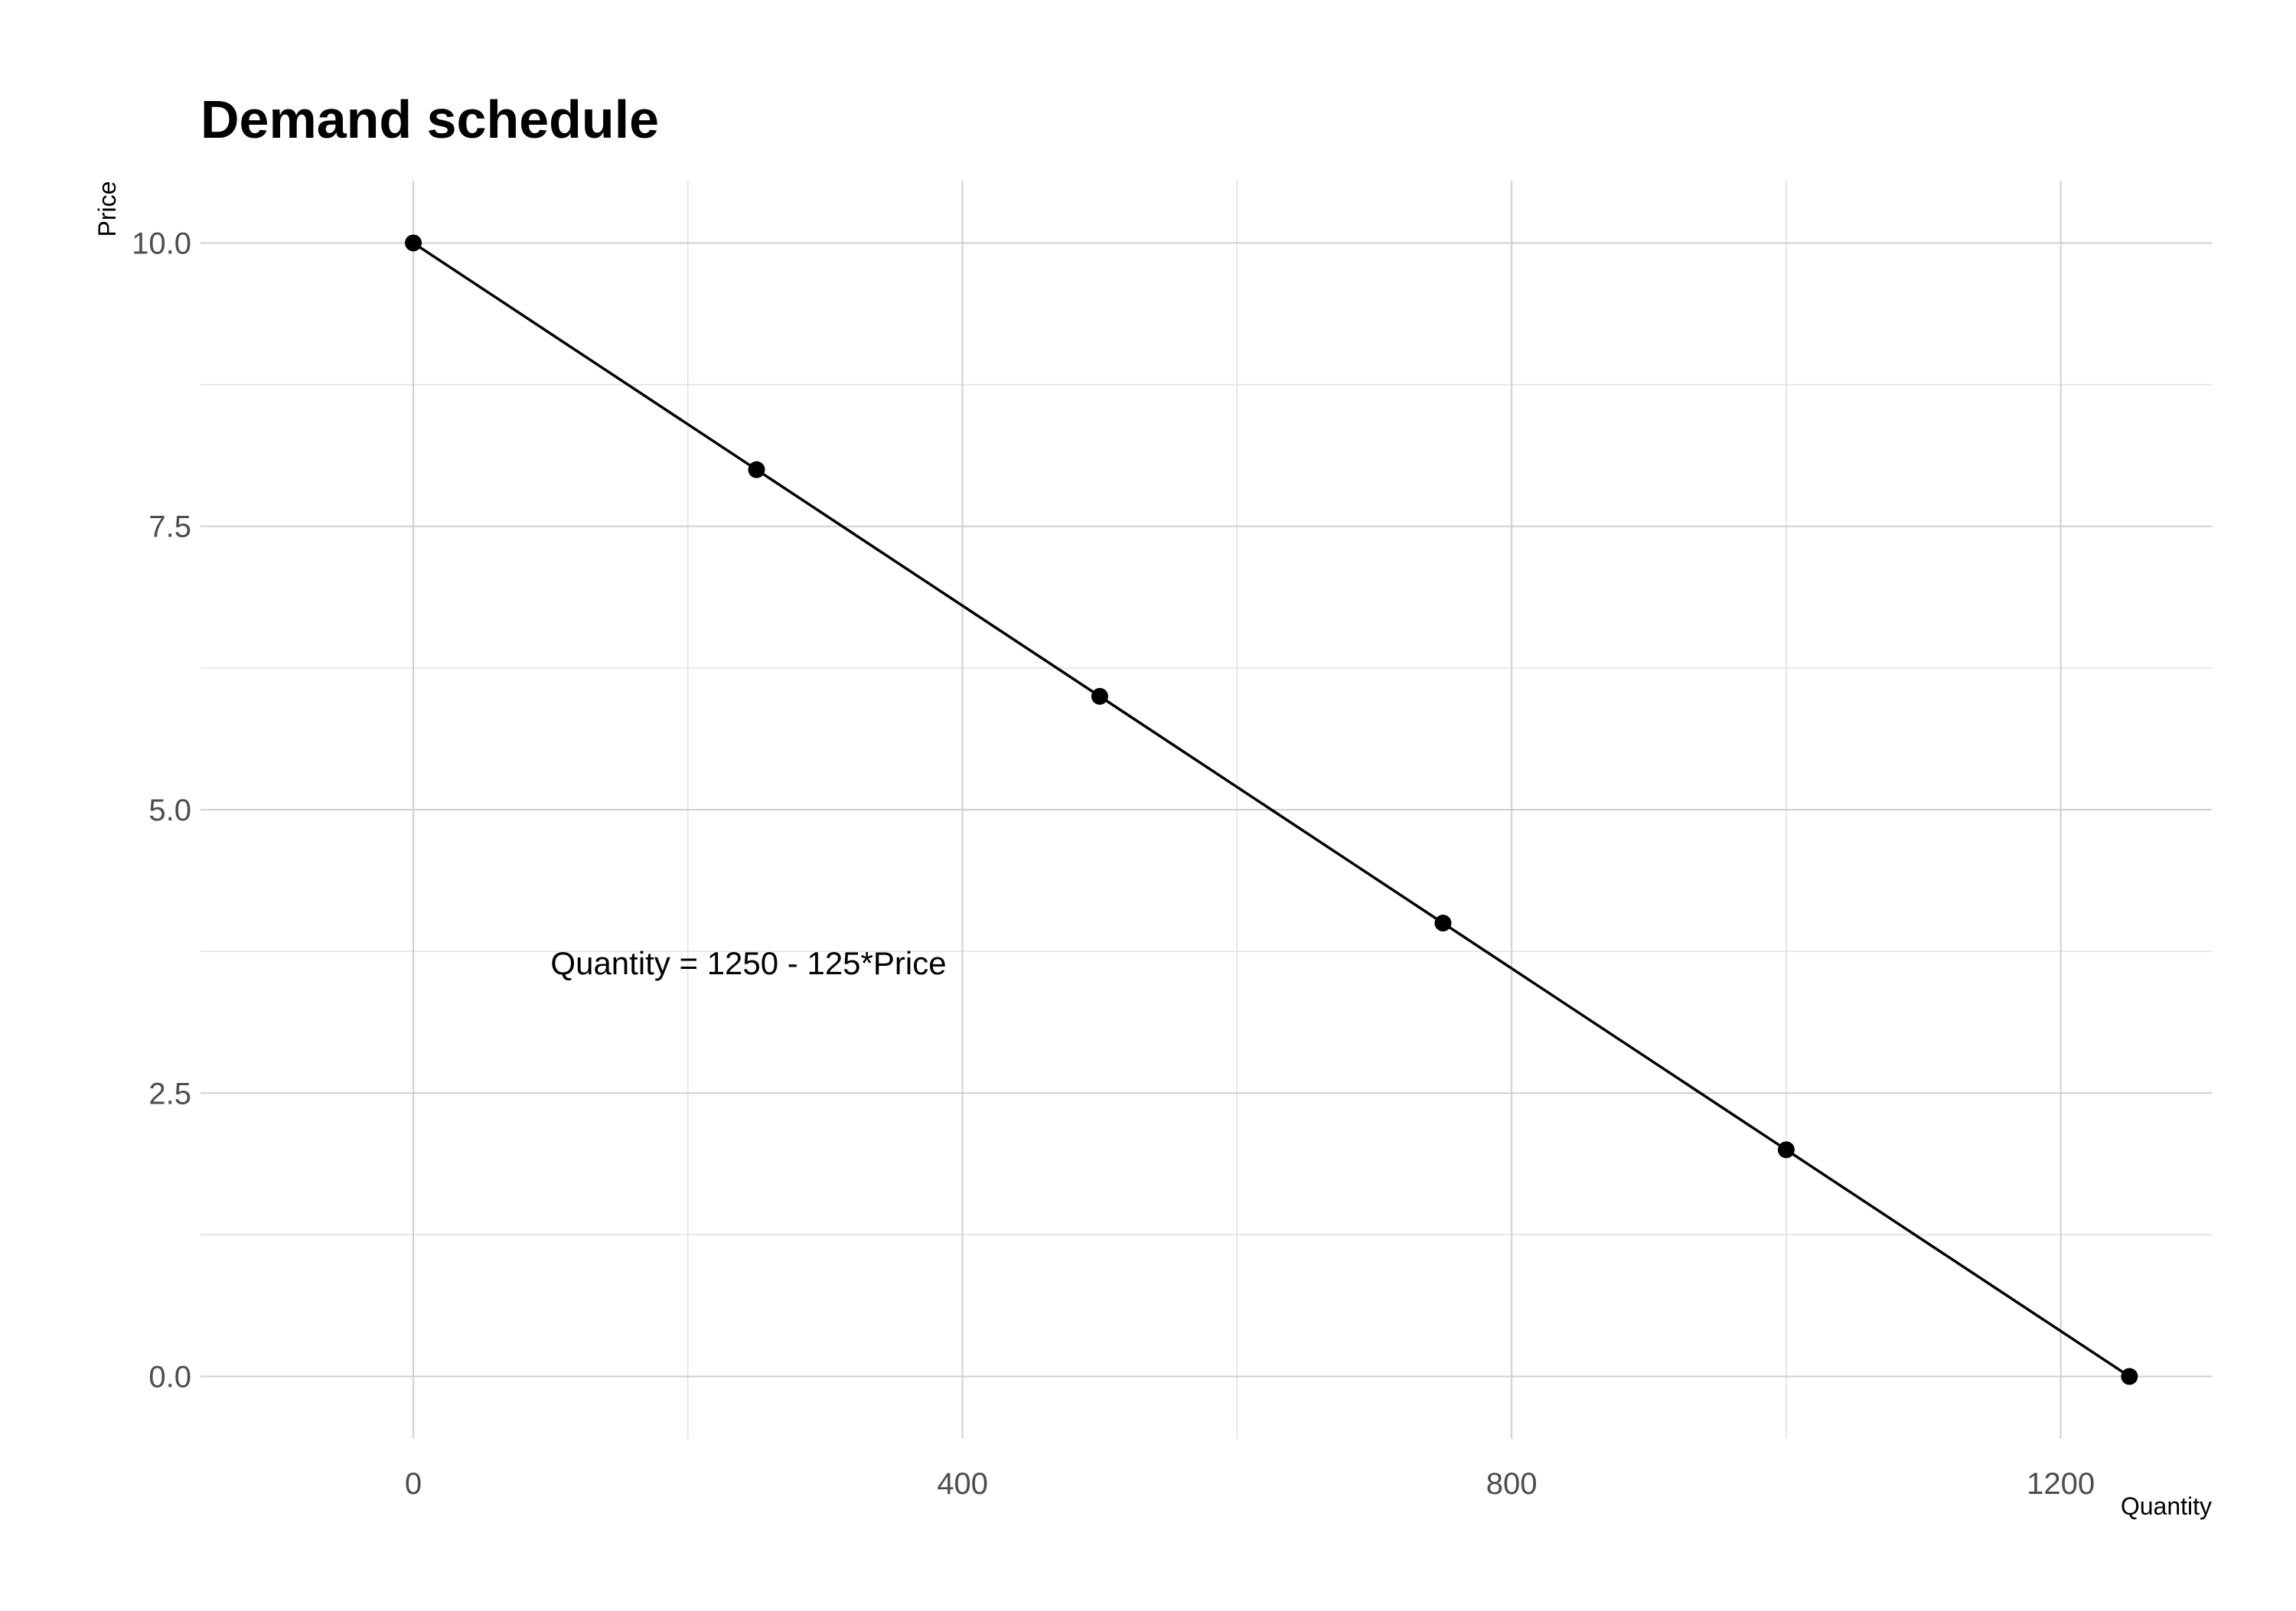 This screenshot has width=2296, height=1611. What do you see at coordinates (161, 243) in the screenshot?
I see `y-tick-label: 10.0` at bounding box center [161, 243].